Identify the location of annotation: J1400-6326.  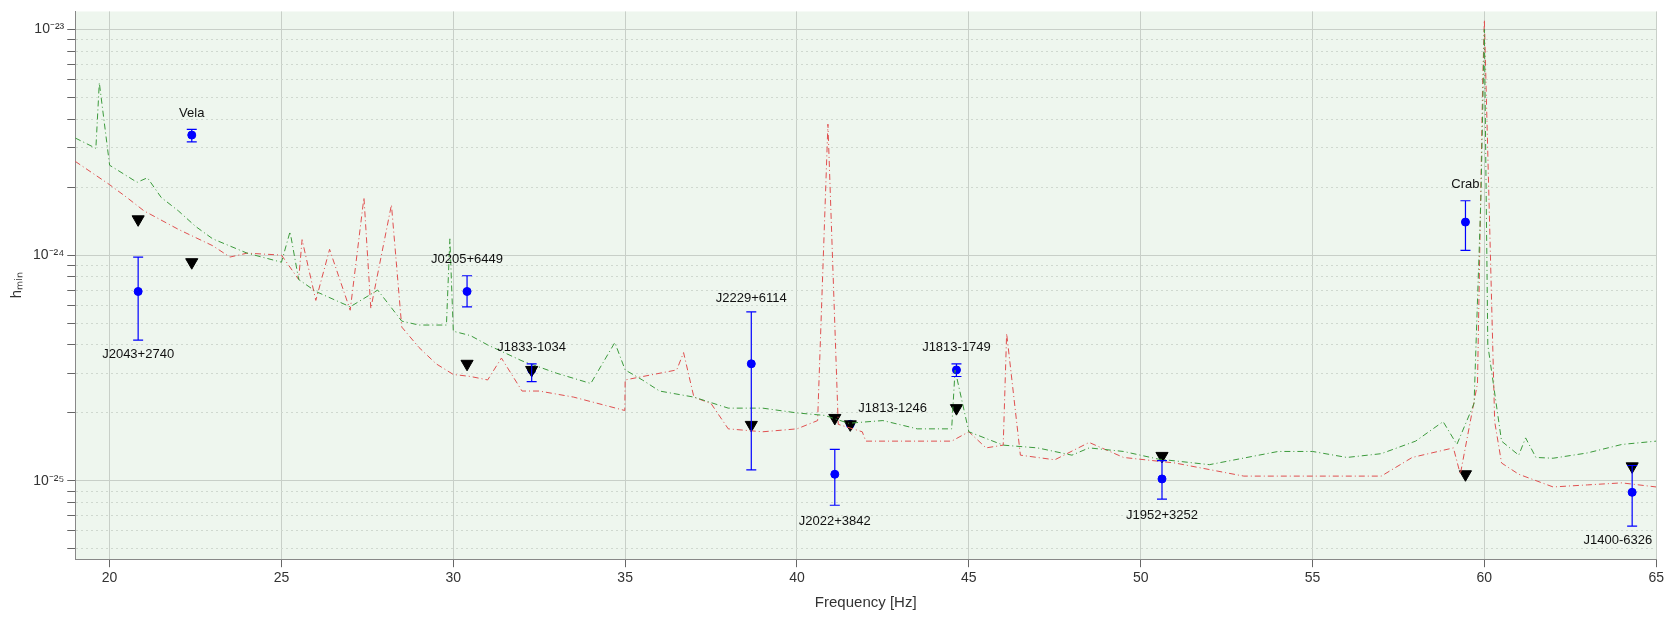
(1618, 539).